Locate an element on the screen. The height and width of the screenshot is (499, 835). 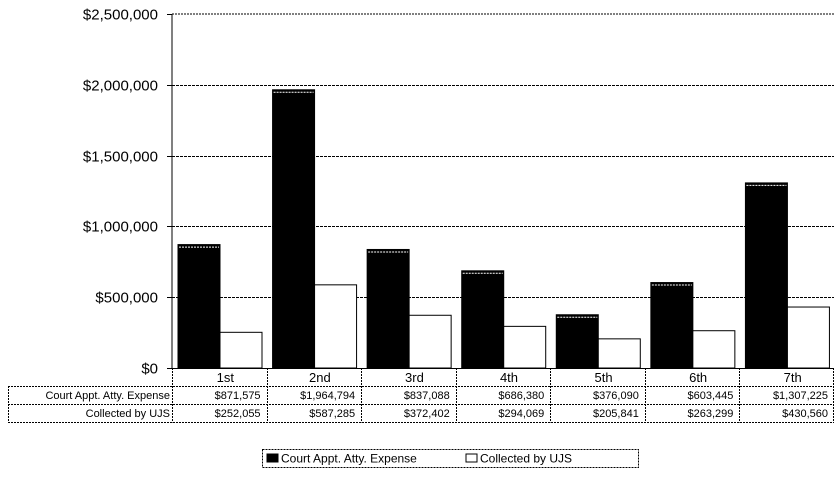
x-category-label: 5th is located at coordinates (604, 377).